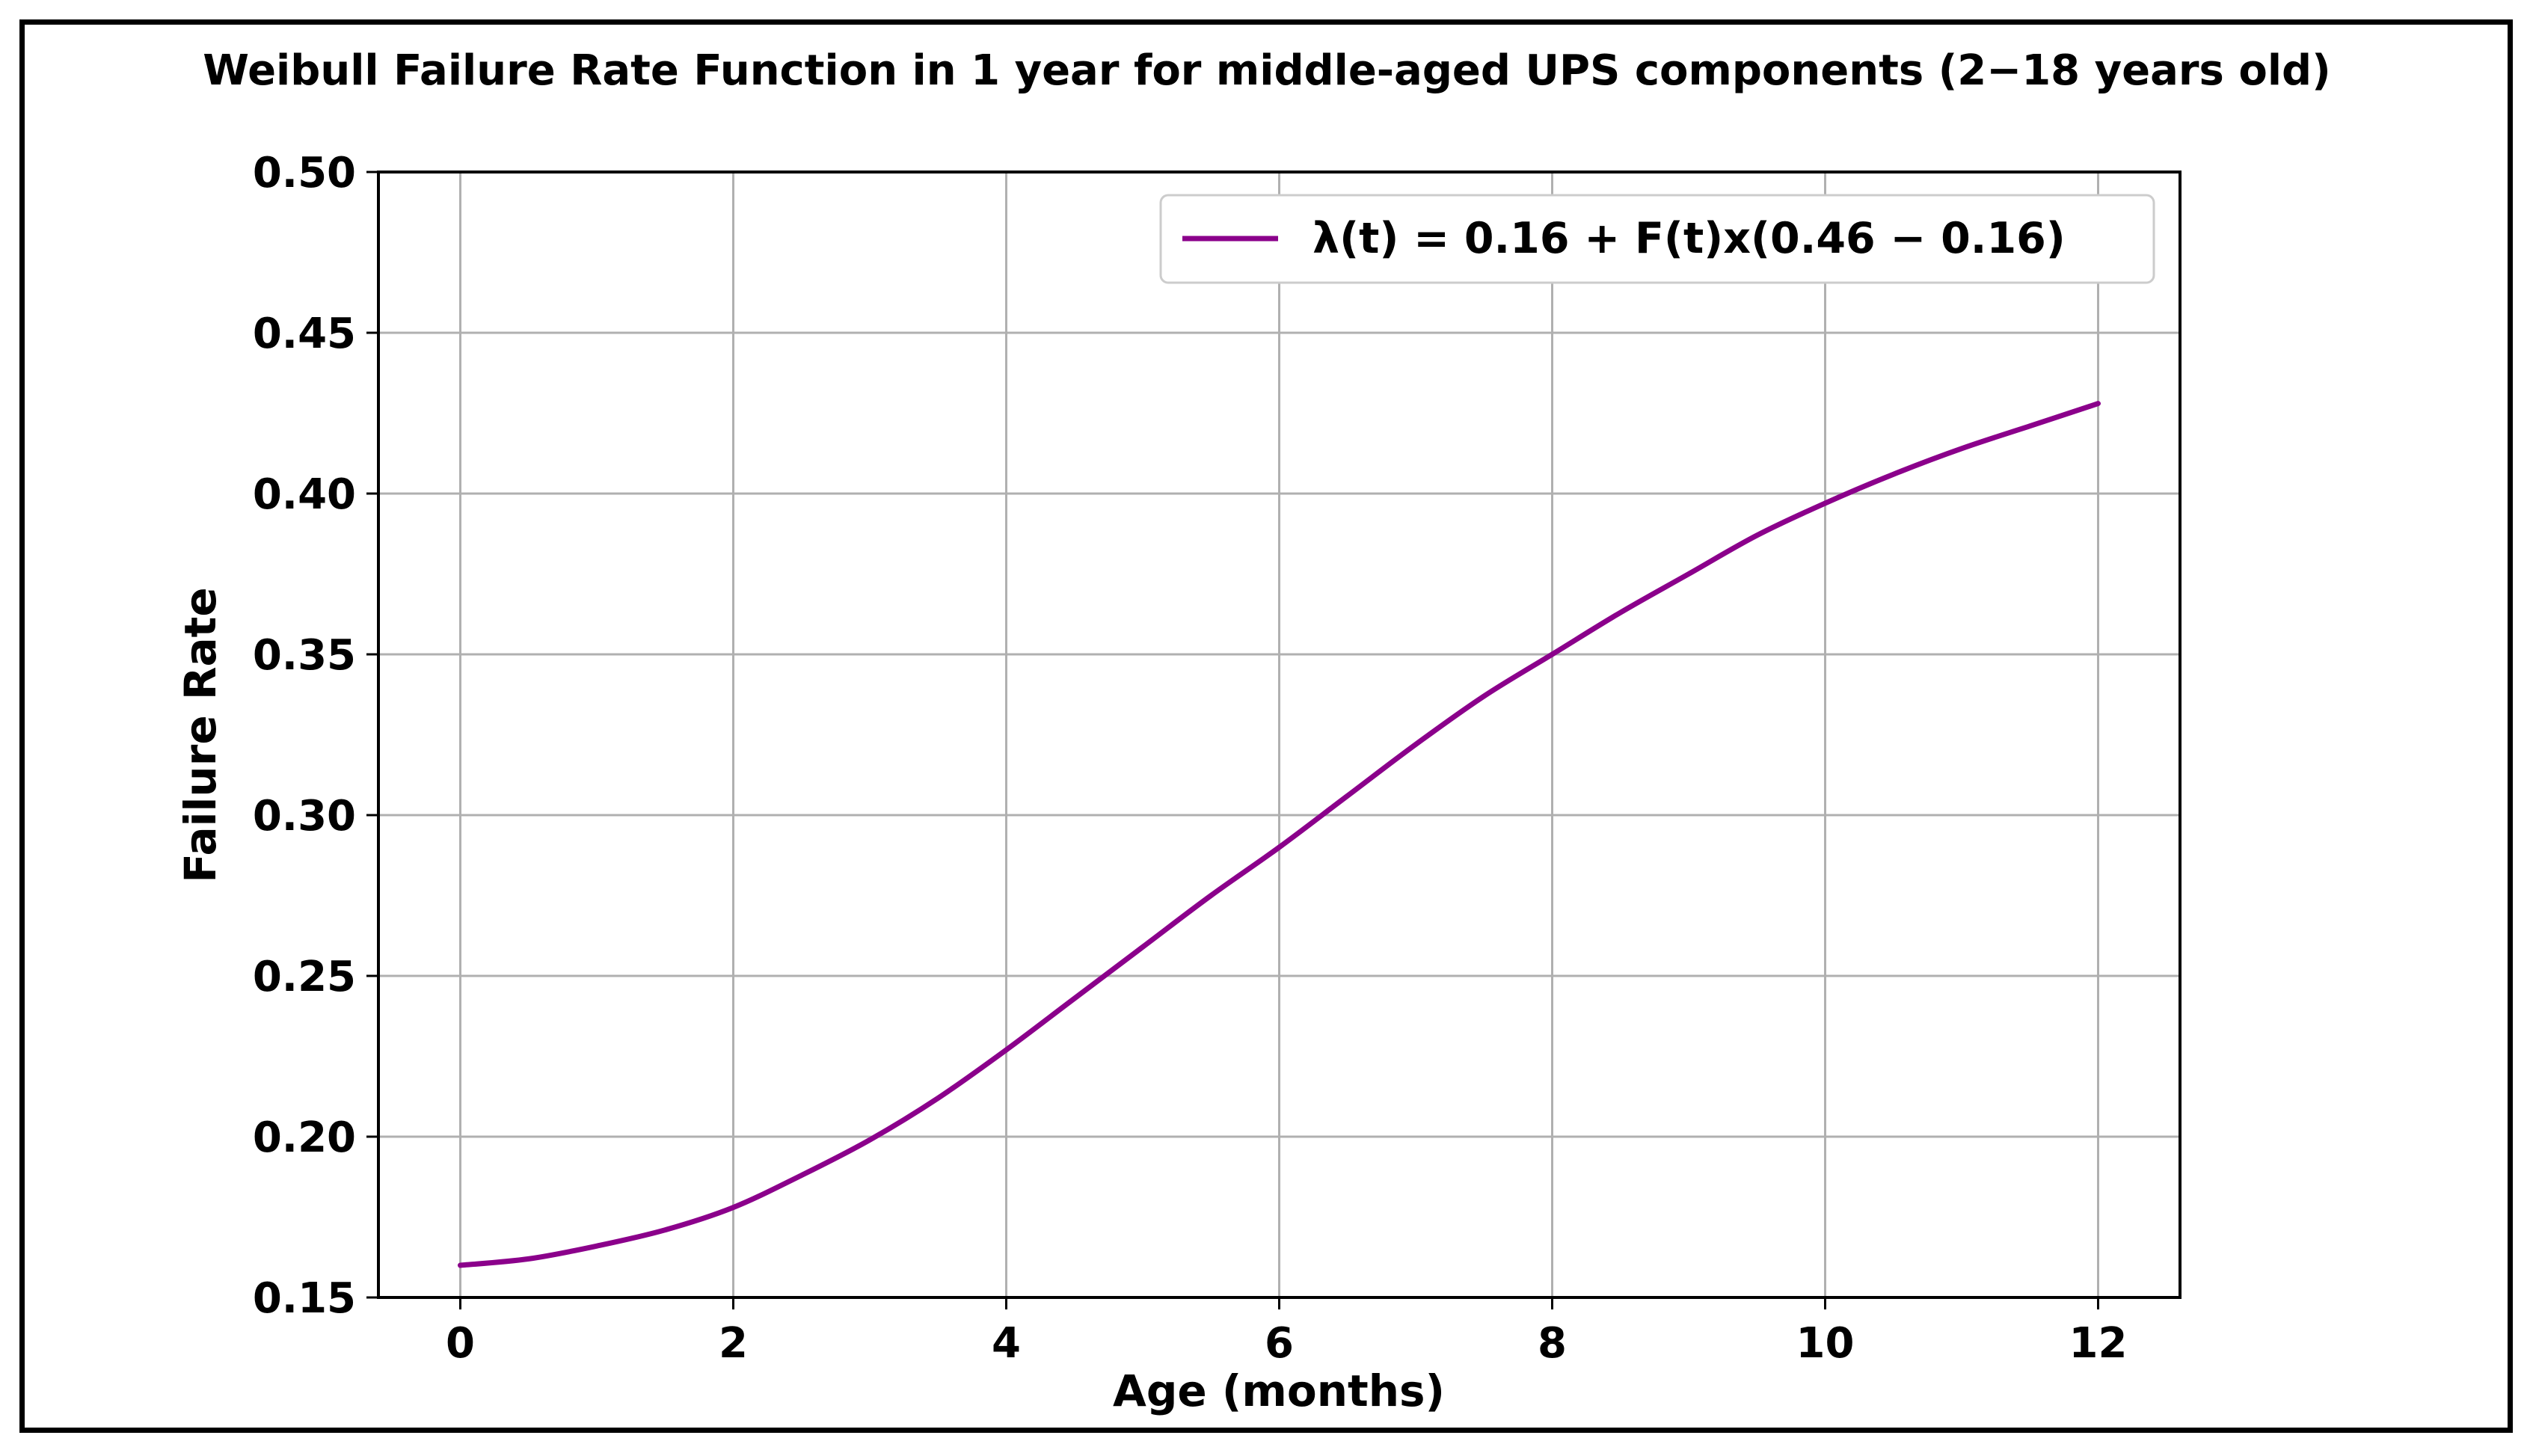 Image resolution: width=2533 pixels, height=1456 pixels. I want to click on y-tick-label: 0.30, so click(304, 816).